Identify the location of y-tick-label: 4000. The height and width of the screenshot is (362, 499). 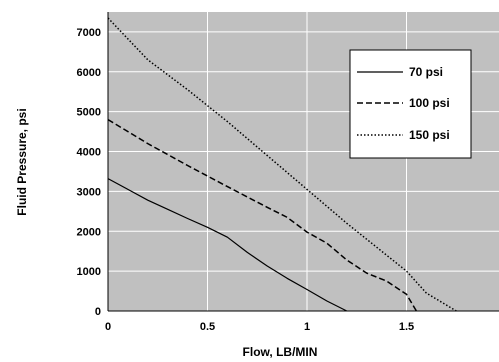
(89, 153).